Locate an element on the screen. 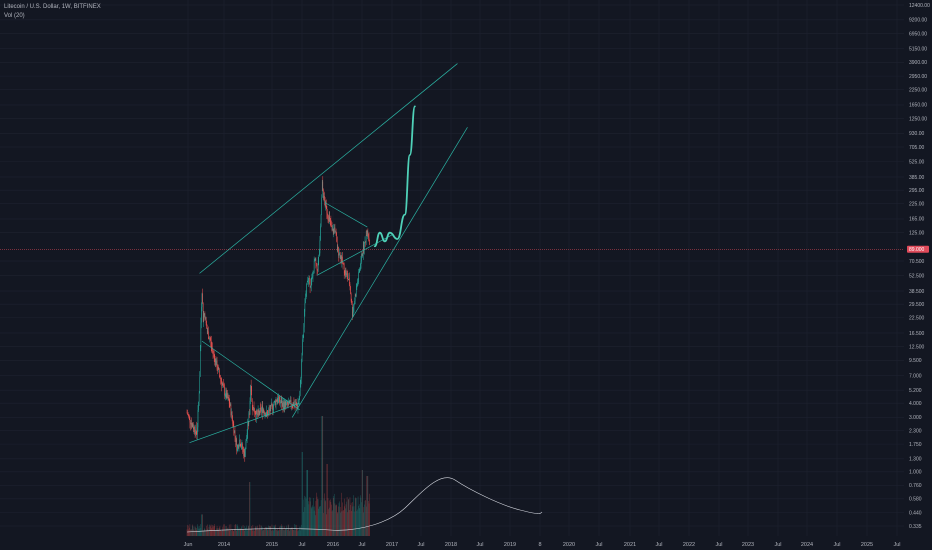 This screenshot has height=550, width=932. time-axis-tick: 2023 is located at coordinates (748, 545).